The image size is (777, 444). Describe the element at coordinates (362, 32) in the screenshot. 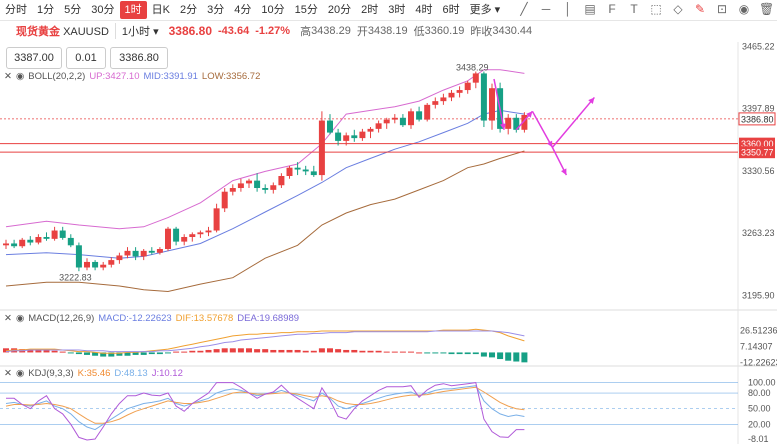

I see `open-label: 开` at that location.